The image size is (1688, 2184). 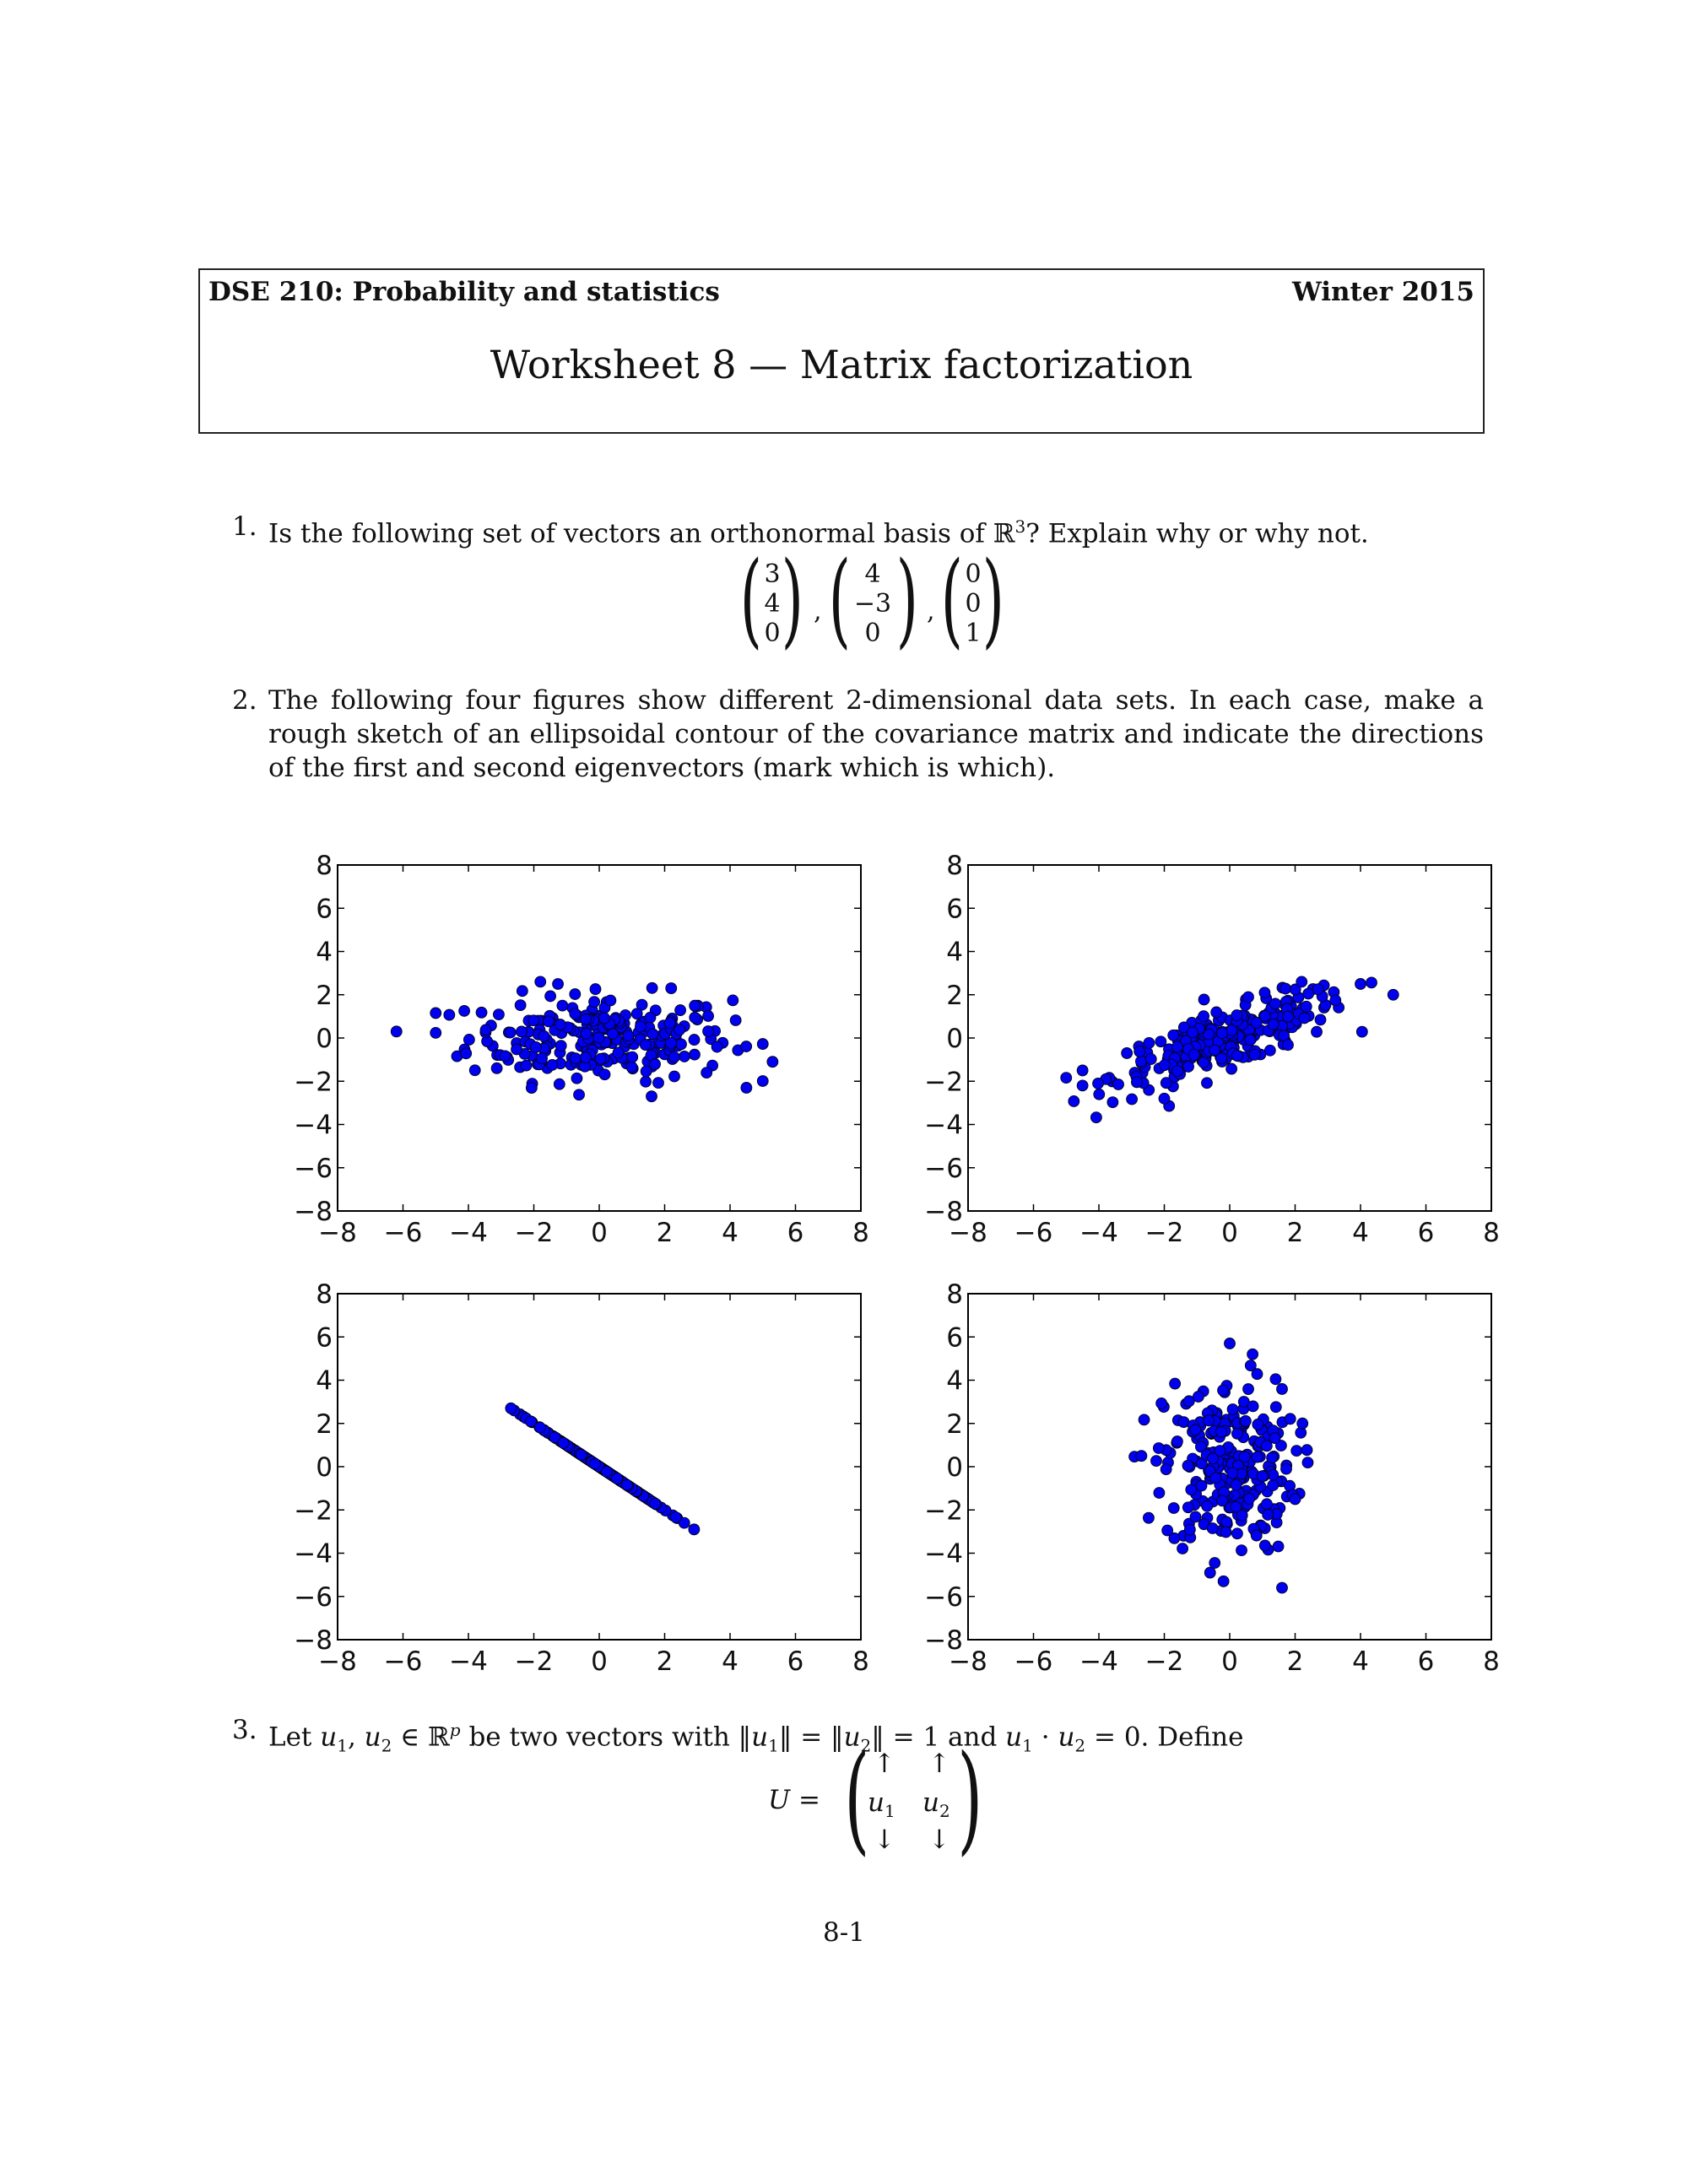 What do you see at coordinates (885, 1764) in the screenshot?
I see `arrow-up: ↑` at bounding box center [885, 1764].